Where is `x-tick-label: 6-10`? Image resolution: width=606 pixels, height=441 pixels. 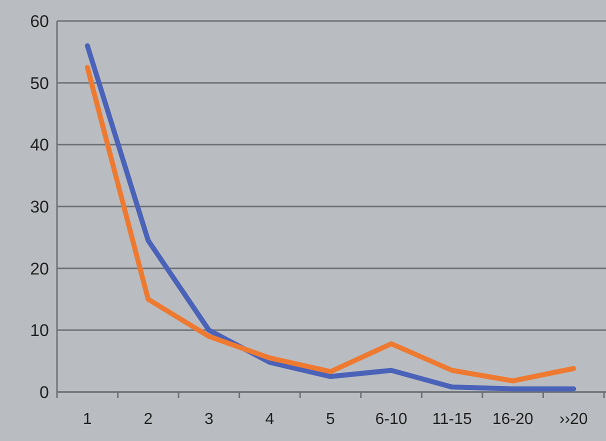 x-tick-label: 6-10 is located at coordinates (391, 419).